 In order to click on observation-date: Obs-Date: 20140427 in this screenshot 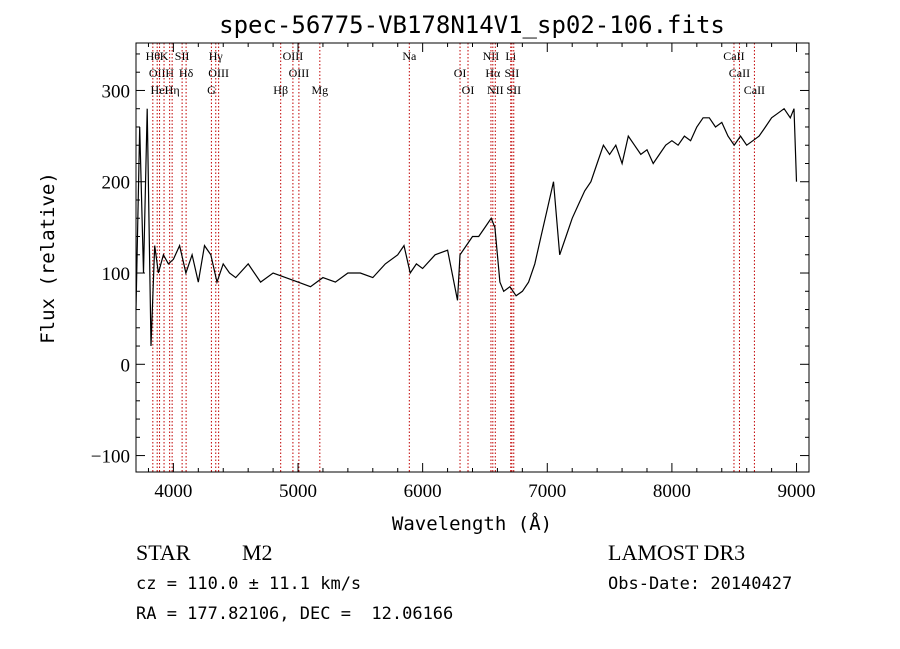, I will do `click(700, 584)`.